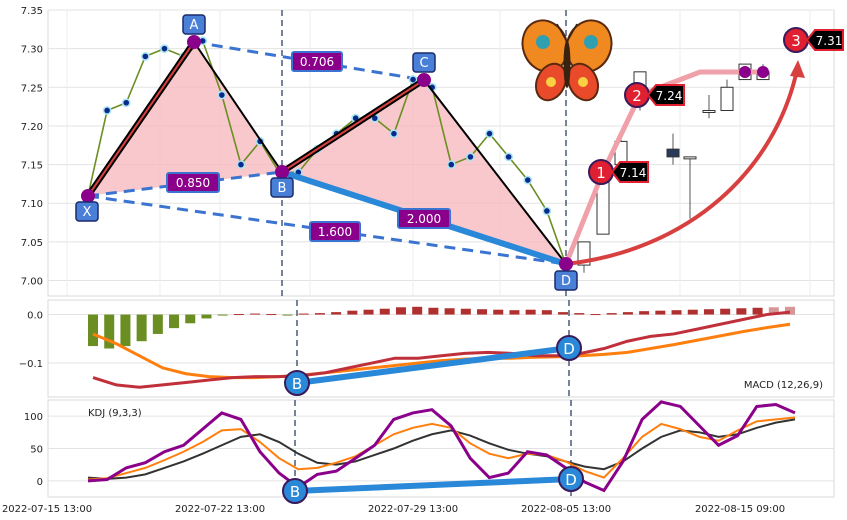 The image size is (847, 520). Describe the element at coordinates (115, 413) in the screenshot. I see `kdj-title: KDJ (9,3,3)` at that location.